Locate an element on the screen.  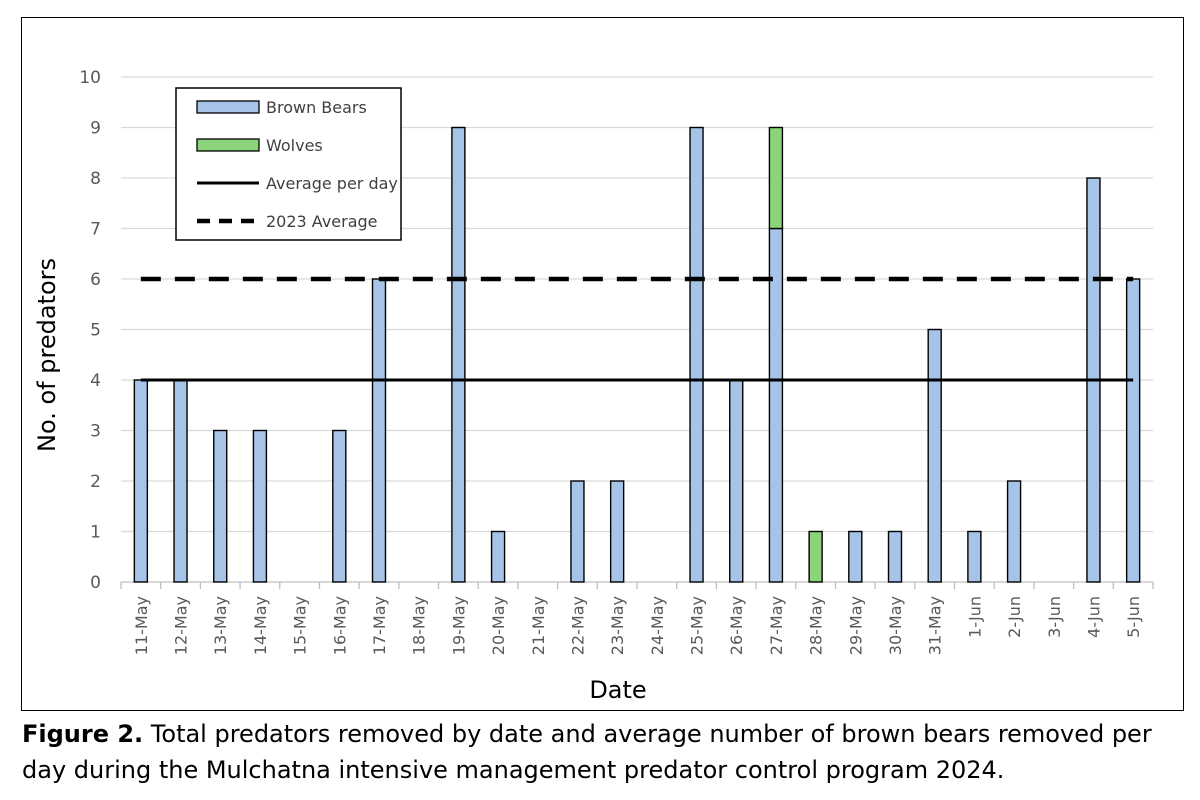
x-tick-label: 13-May is located at coordinates (220, 625).